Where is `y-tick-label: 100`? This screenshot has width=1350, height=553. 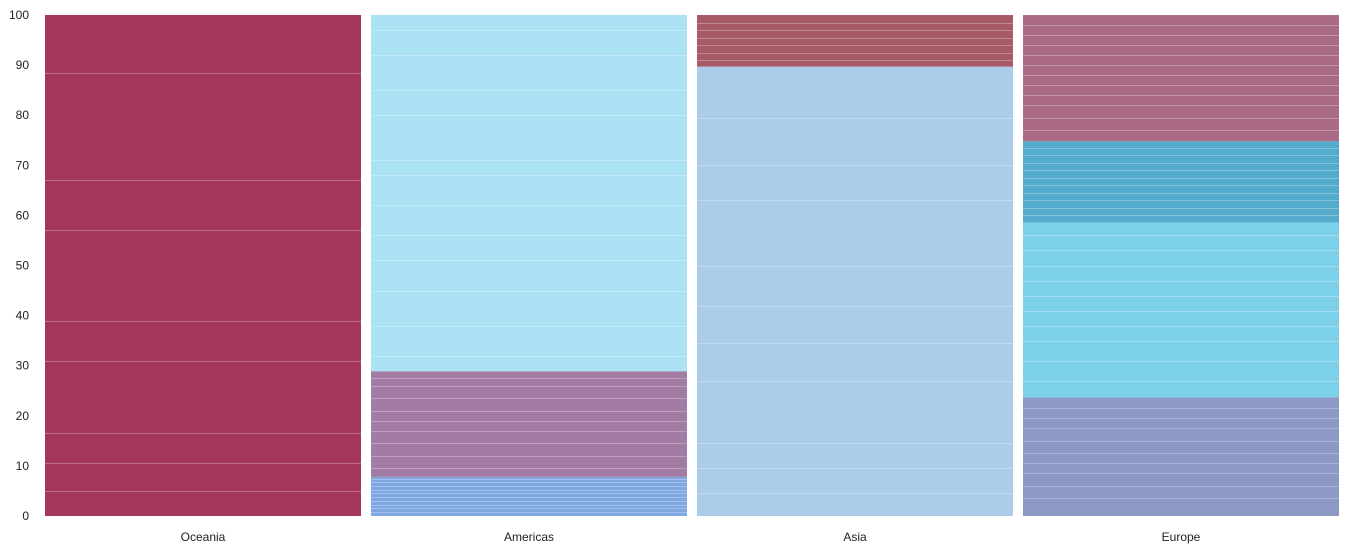 y-tick-label: 100 is located at coordinates (19, 15).